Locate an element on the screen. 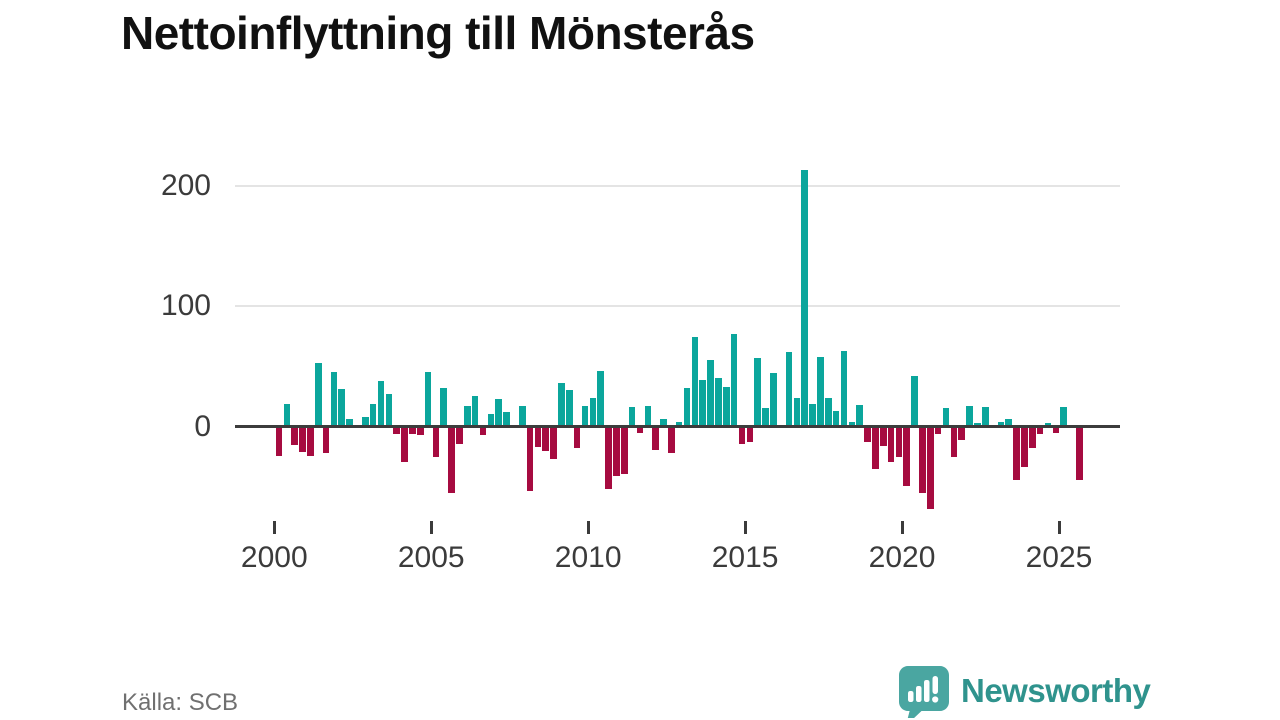 The width and height of the screenshot is (1280, 720). bar-2000-q96 is located at coordinates (1032, 438).